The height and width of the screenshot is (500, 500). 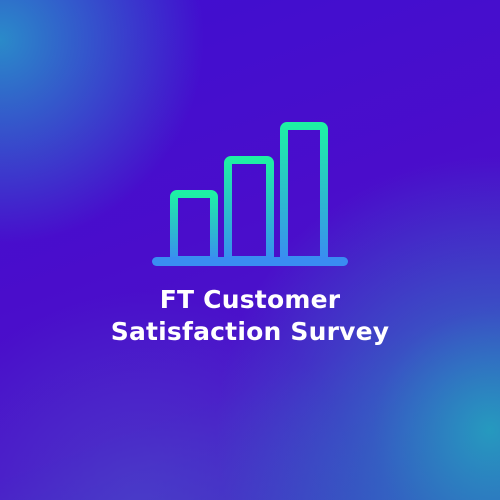 What do you see at coordinates (250, 316) in the screenshot?
I see `page-title: FT Customer Satisfaction Survey` at bounding box center [250, 316].